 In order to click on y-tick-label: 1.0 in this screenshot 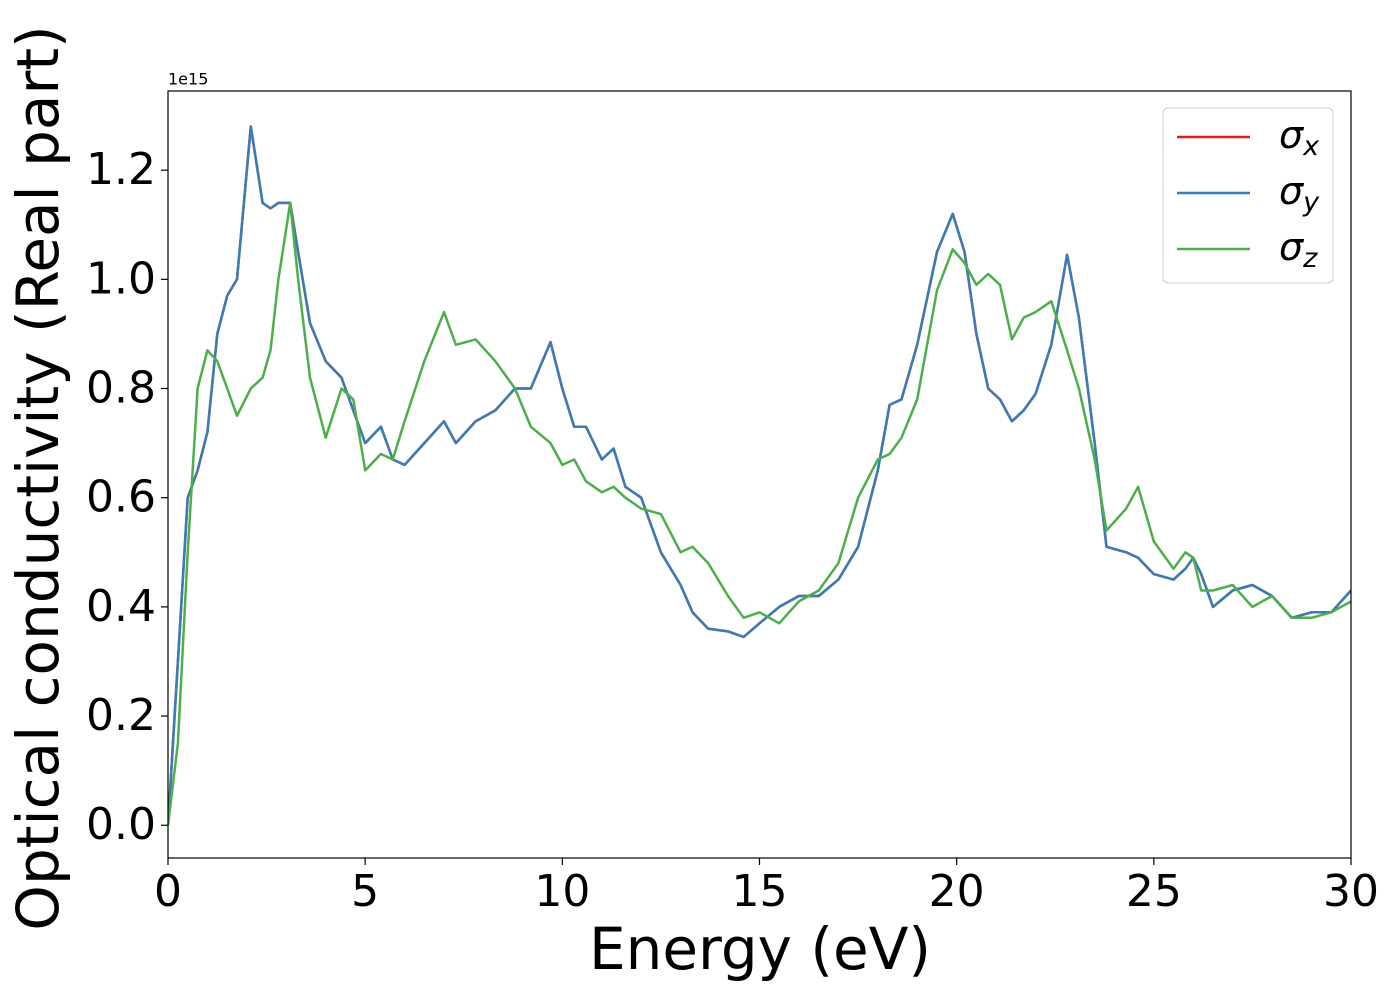, I will do `click(121, 278)`.